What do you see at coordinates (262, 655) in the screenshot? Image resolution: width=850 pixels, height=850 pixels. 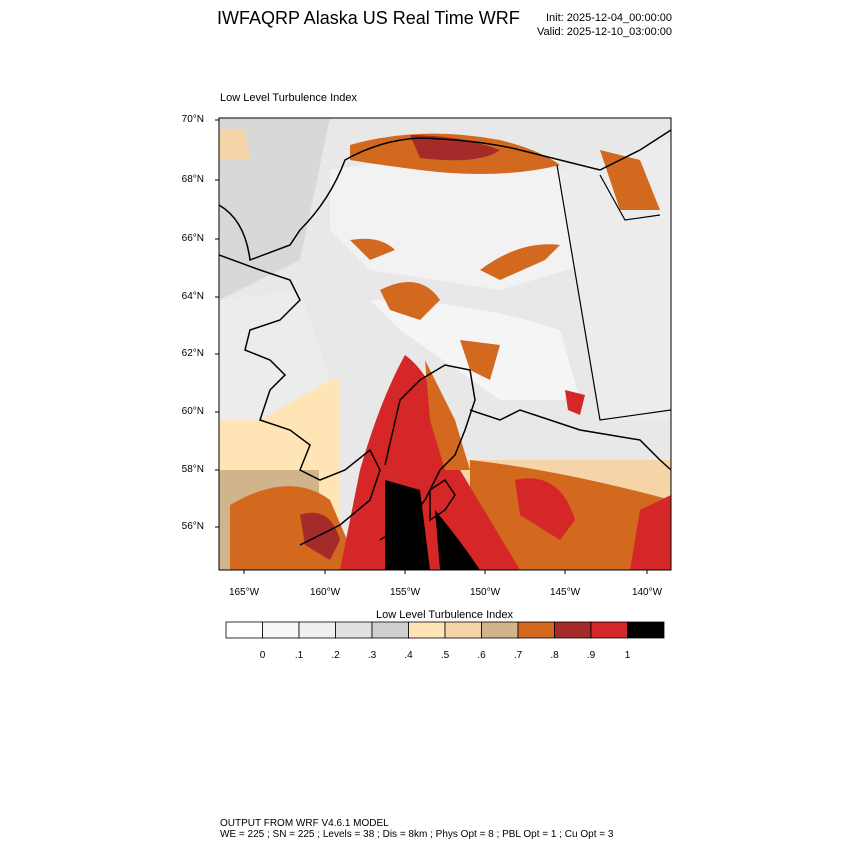 I see `colorbar-label: 0` at bounding box center [262, 655].